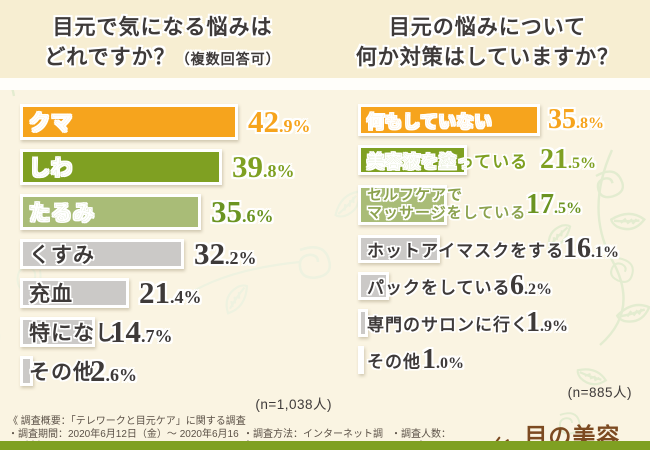 Image resolution: width=650 pixels, height=450 pixels. I want to click on bar-row-美容液を塗っている: 美容液を塗っている美容液を塗っている 21.5%, so click(495, 160).